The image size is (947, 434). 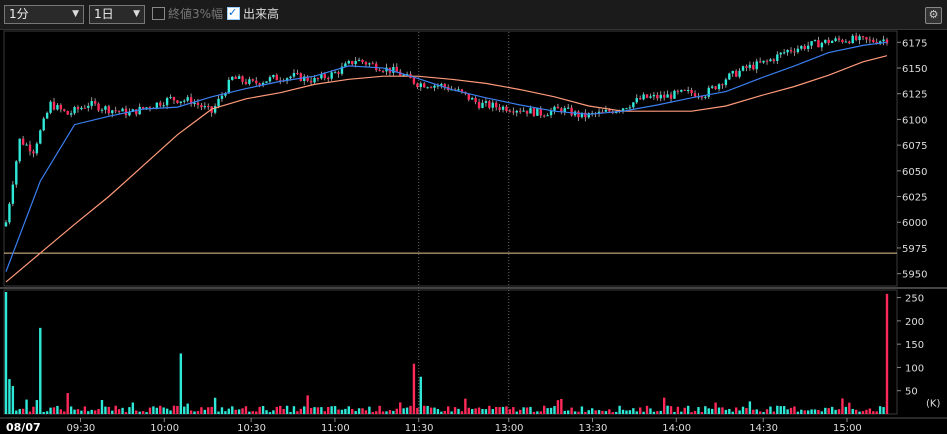 What do you see at coordinates (914, 275) in the screenshot?
I see `price-tick-label: 5950` at bounding box center [914, 275].